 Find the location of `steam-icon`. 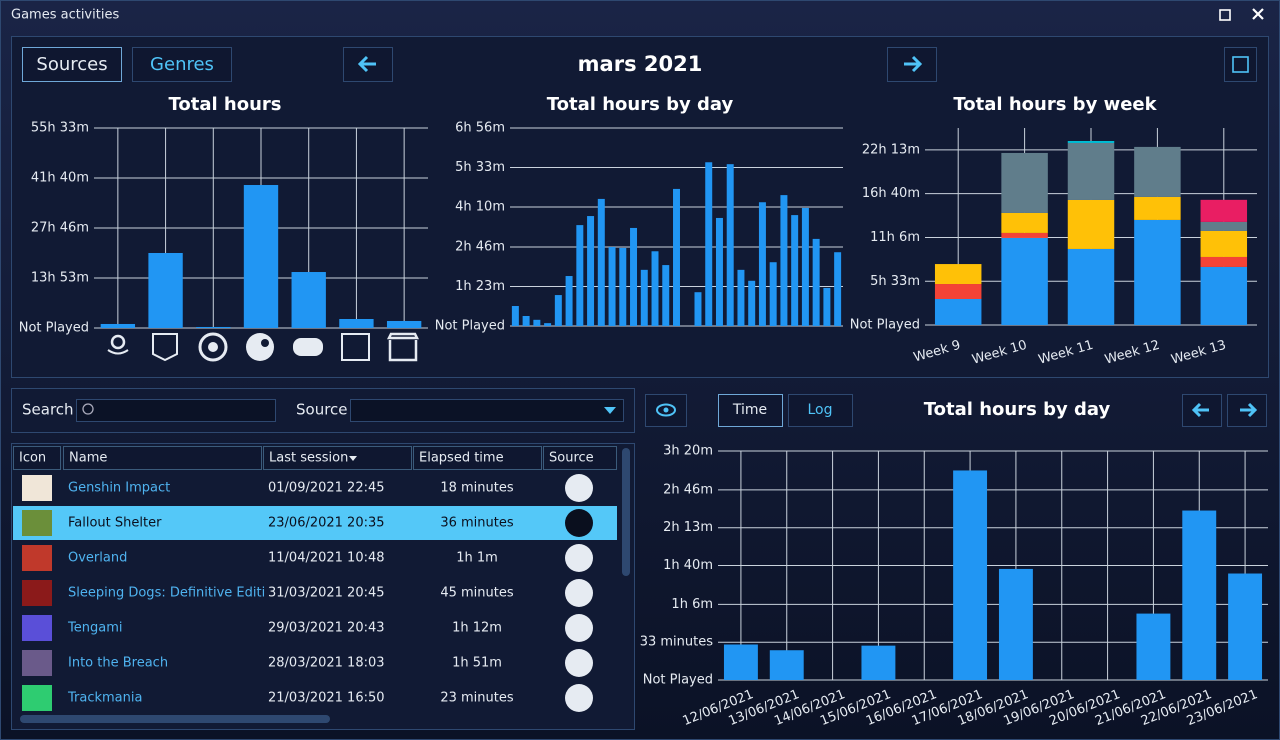

steam-icon is located at coordinates (260, 347).